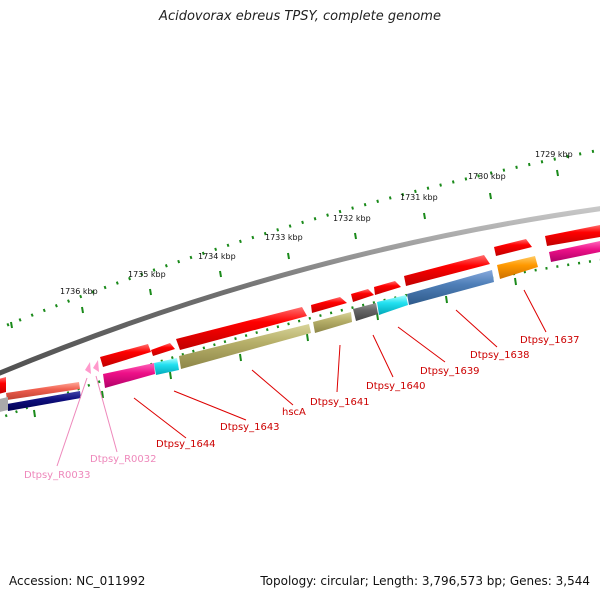 The image size is (600, 600). What do you see at coordinates (96, 366) in the screenshot?
I see `rna-arrow-r0032` at bounding box center [96, 366].